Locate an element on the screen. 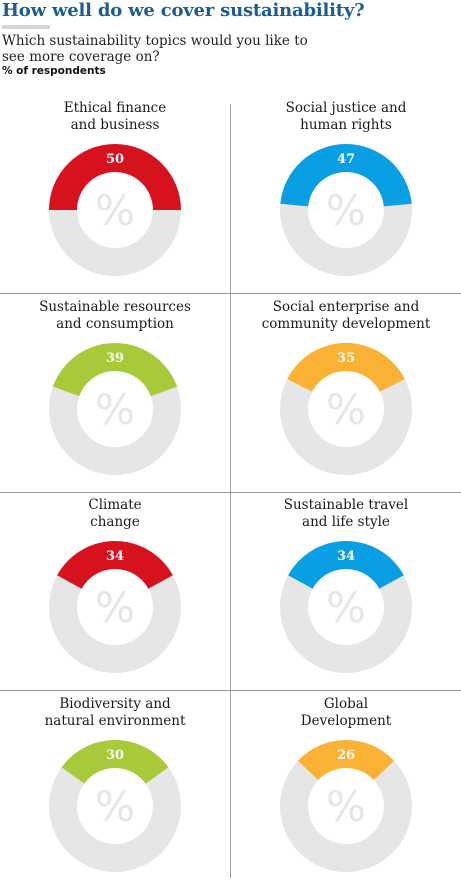  donut-label-line: human rights is located at coordinates (346, 125).